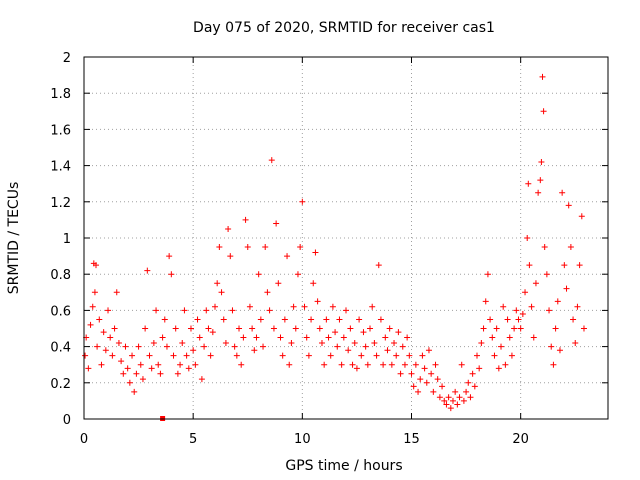  I want to click on x-tick-label: 0, so click(84, 439).